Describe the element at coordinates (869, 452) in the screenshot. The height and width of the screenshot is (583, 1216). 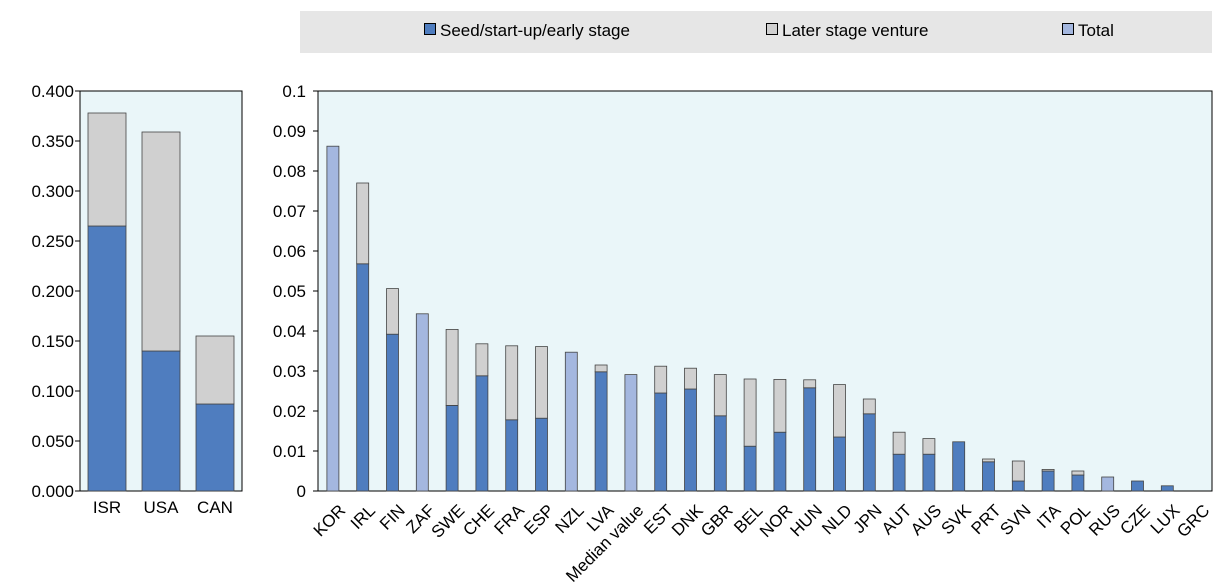
I see `right-bar-jpn-s0` at that location.